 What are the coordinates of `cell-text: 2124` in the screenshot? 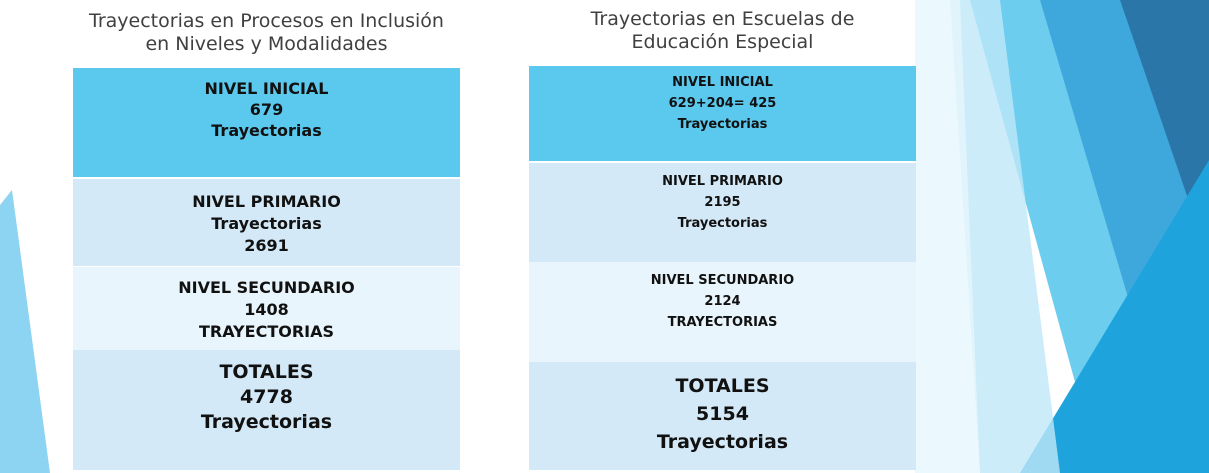 It's located at (722, 301).